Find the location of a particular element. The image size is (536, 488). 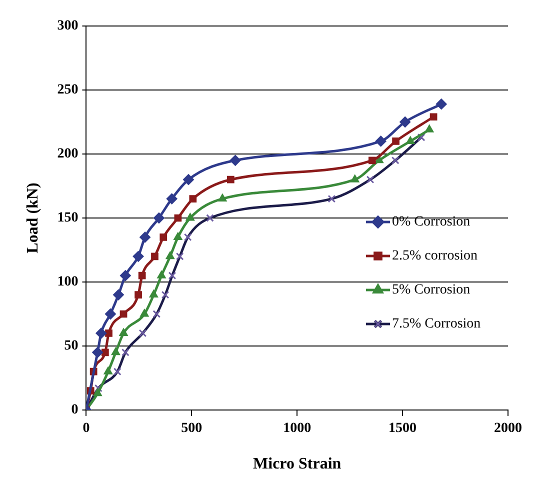

x-tick-label: 1000 is located at coordinates (297, 428).